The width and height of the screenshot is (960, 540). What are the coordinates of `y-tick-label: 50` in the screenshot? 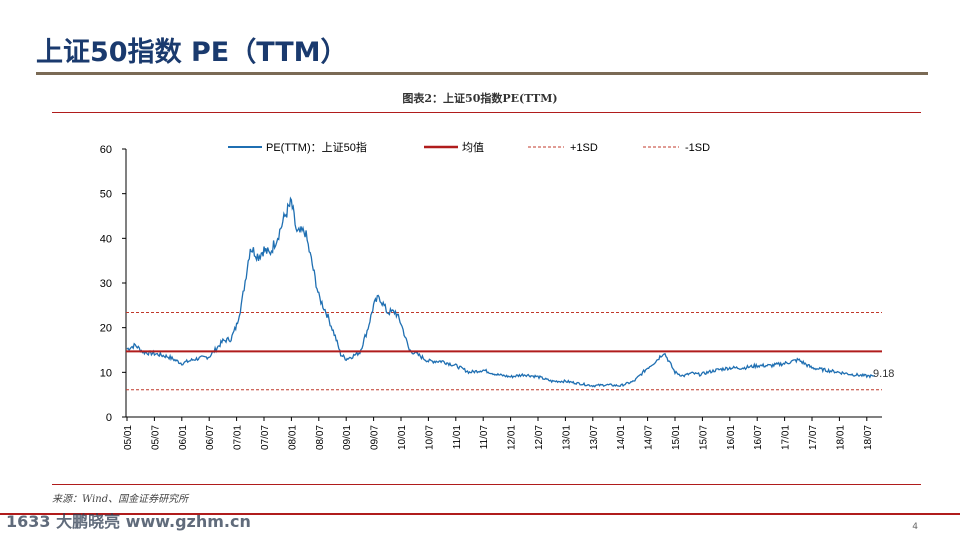 It's located at (106, 195).